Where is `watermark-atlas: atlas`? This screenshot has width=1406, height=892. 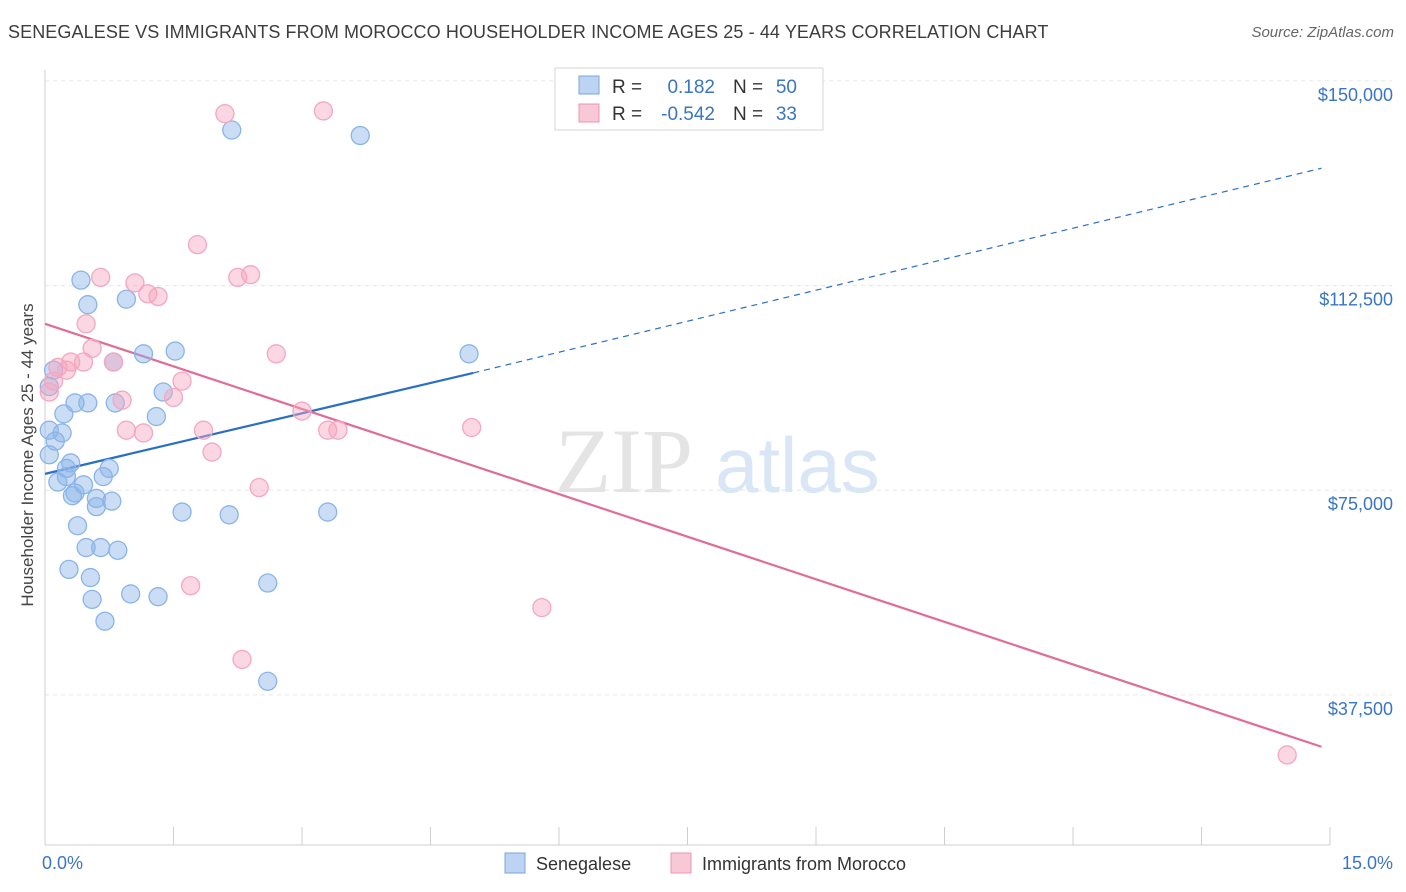 watermark-atlas: atlas is located at coordinates (797, 465).